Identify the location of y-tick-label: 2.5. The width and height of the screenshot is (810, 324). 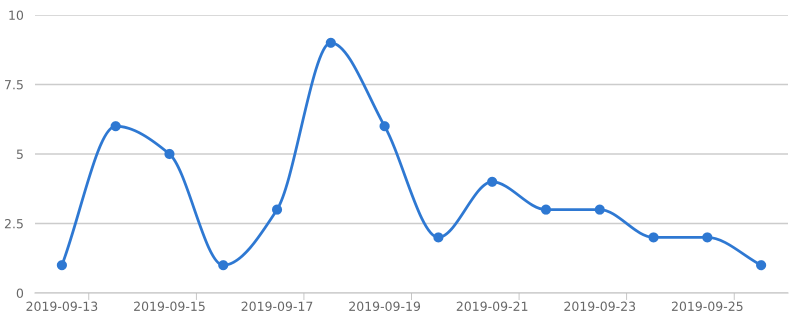
(13, 223).